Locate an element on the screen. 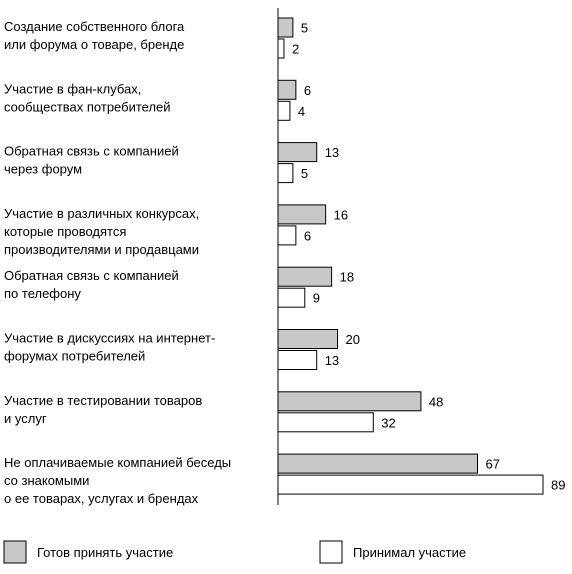  value-label: 20 is located at coordinates (353, 339).